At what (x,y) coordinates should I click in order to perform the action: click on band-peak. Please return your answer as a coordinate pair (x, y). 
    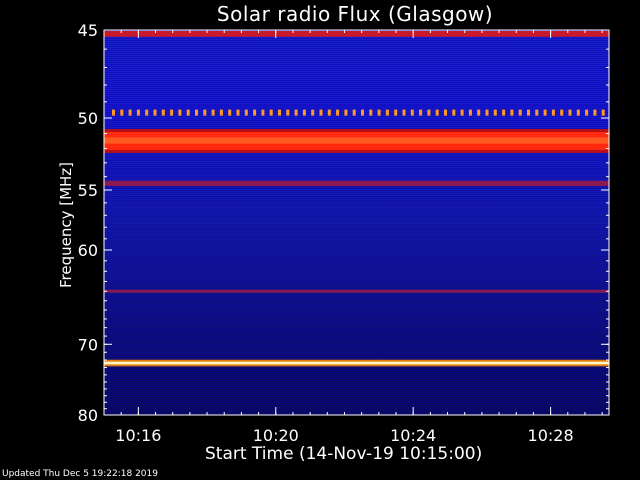
    Looking at the image, I should click on (356, 140).